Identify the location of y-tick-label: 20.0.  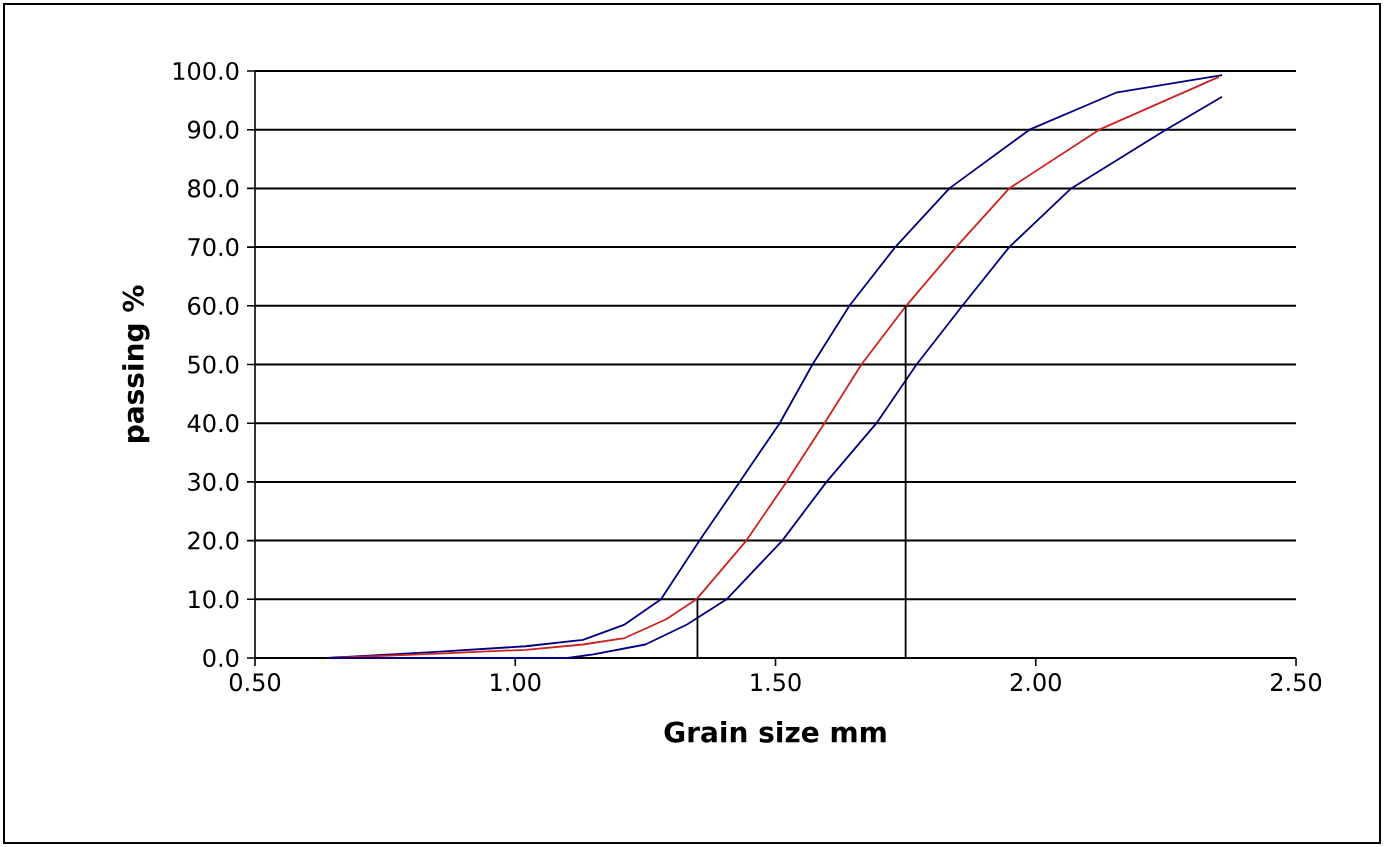
(213, 540).